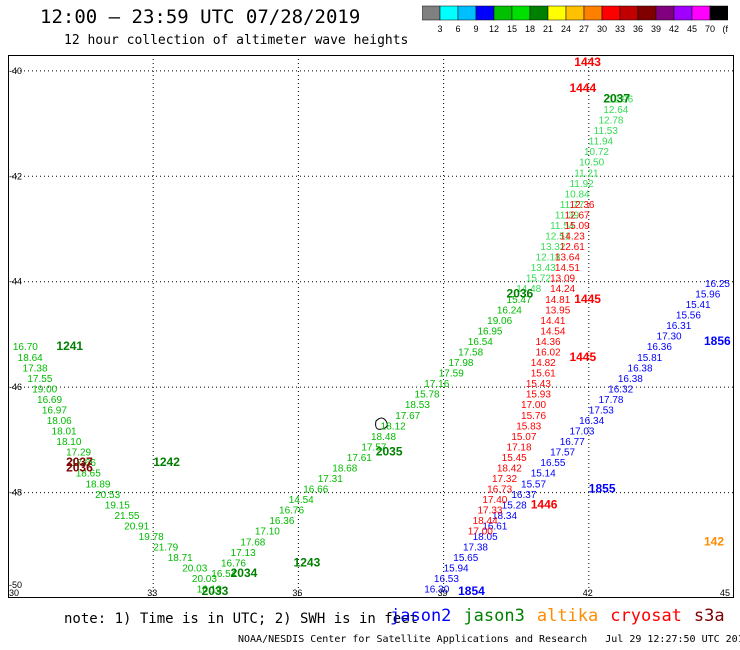 The width and height of the screenshot is (740, 650). Describe the element at coordinates (344, 468) in the screenshot. I see `wave-height-label: 18.68` at that location.